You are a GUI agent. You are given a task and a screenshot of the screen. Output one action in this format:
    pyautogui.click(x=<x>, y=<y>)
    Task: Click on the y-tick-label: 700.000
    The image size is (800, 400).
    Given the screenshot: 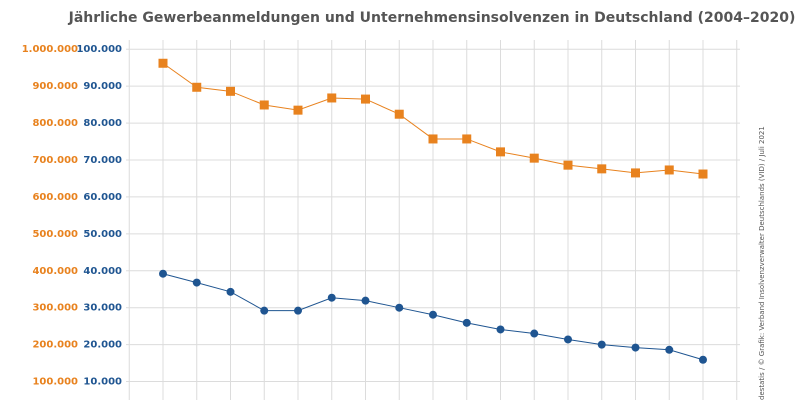 What is the action you would take?
    pyautogui.click(x=55, y=160)
    